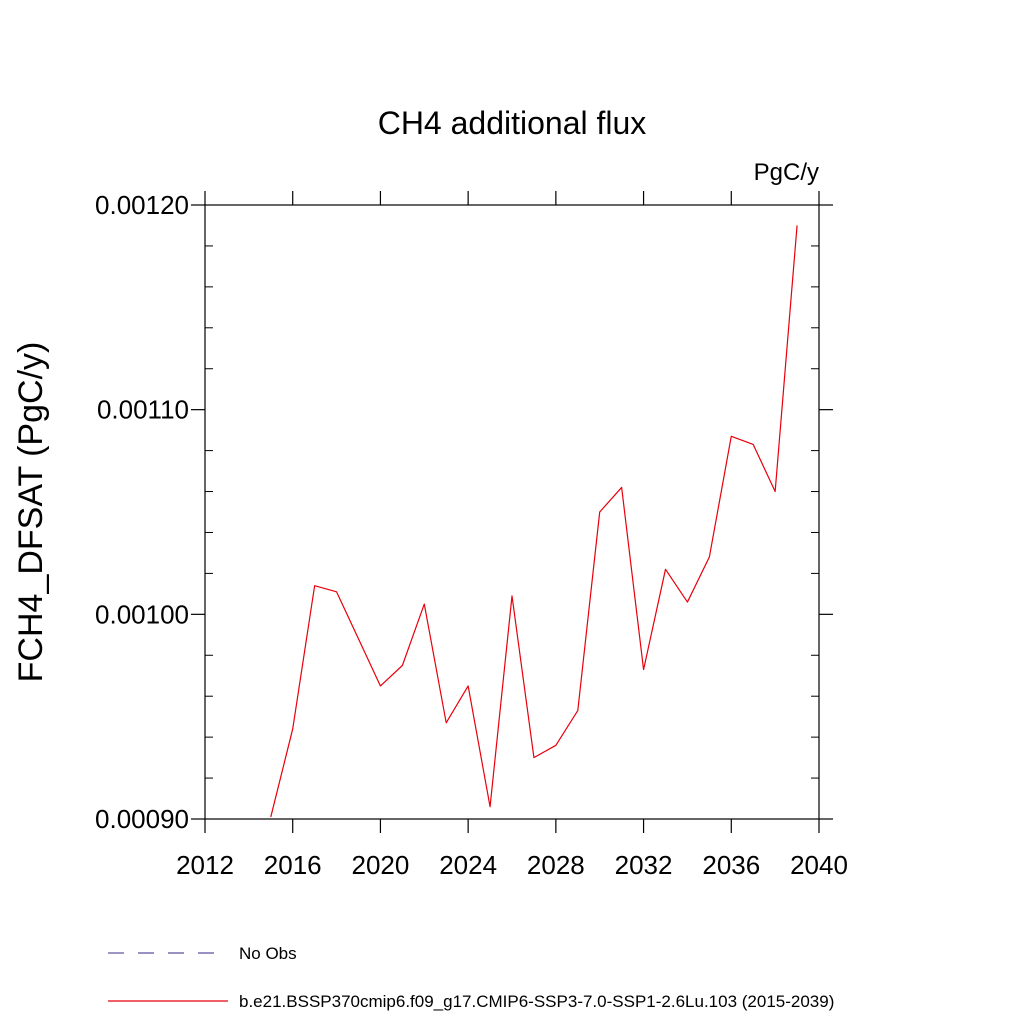 The width and height of the screenshot is (1024, 1024). I want to click on y-tick-label: 0.00110, so click(143, 410).